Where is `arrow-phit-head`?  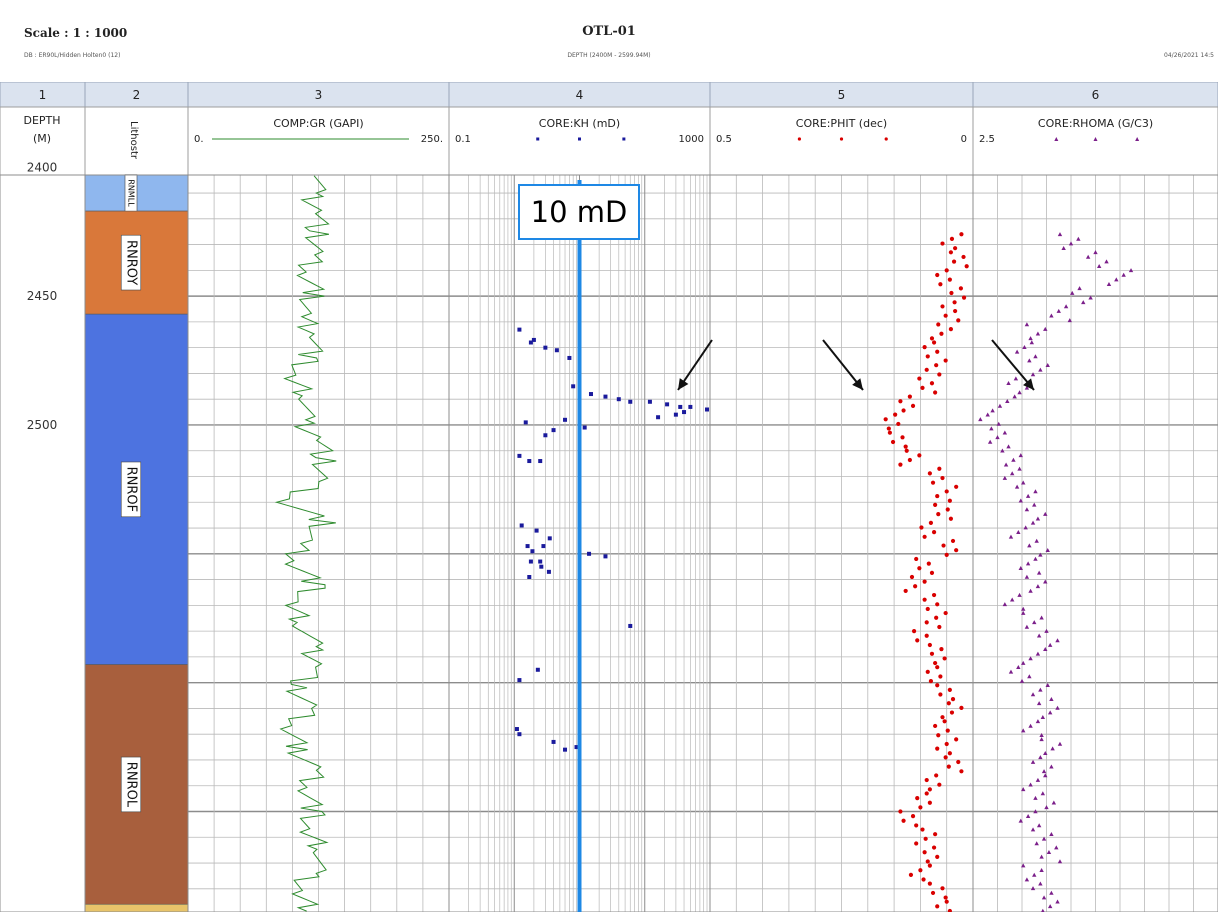 arrow-phit-head is located at coordinates (857, 384).